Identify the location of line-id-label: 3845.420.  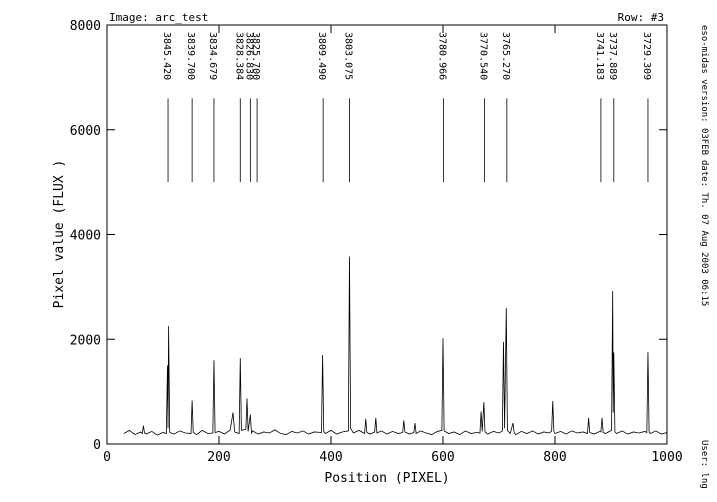
(166, 56).